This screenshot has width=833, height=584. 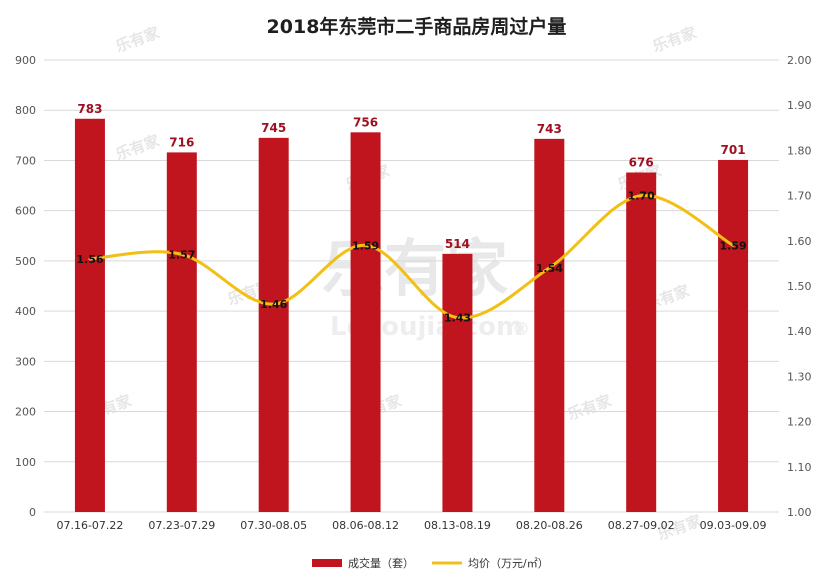 What do you see at coordinates (25, 311) in the screenshot?
I see `y-left-tick-label: 400` at bounding box center [25, 311].